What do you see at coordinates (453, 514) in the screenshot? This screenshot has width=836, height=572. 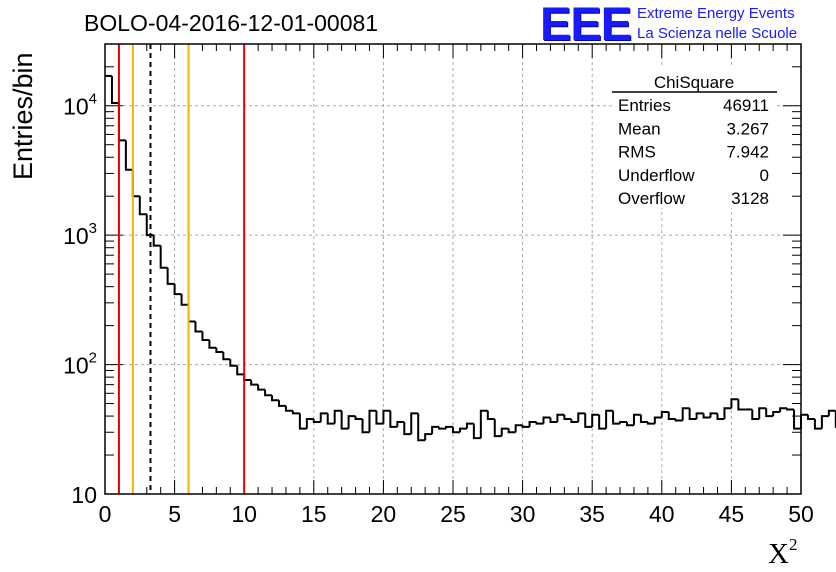 I see `x-tick-label: 25` at bounding box center [453, 514].